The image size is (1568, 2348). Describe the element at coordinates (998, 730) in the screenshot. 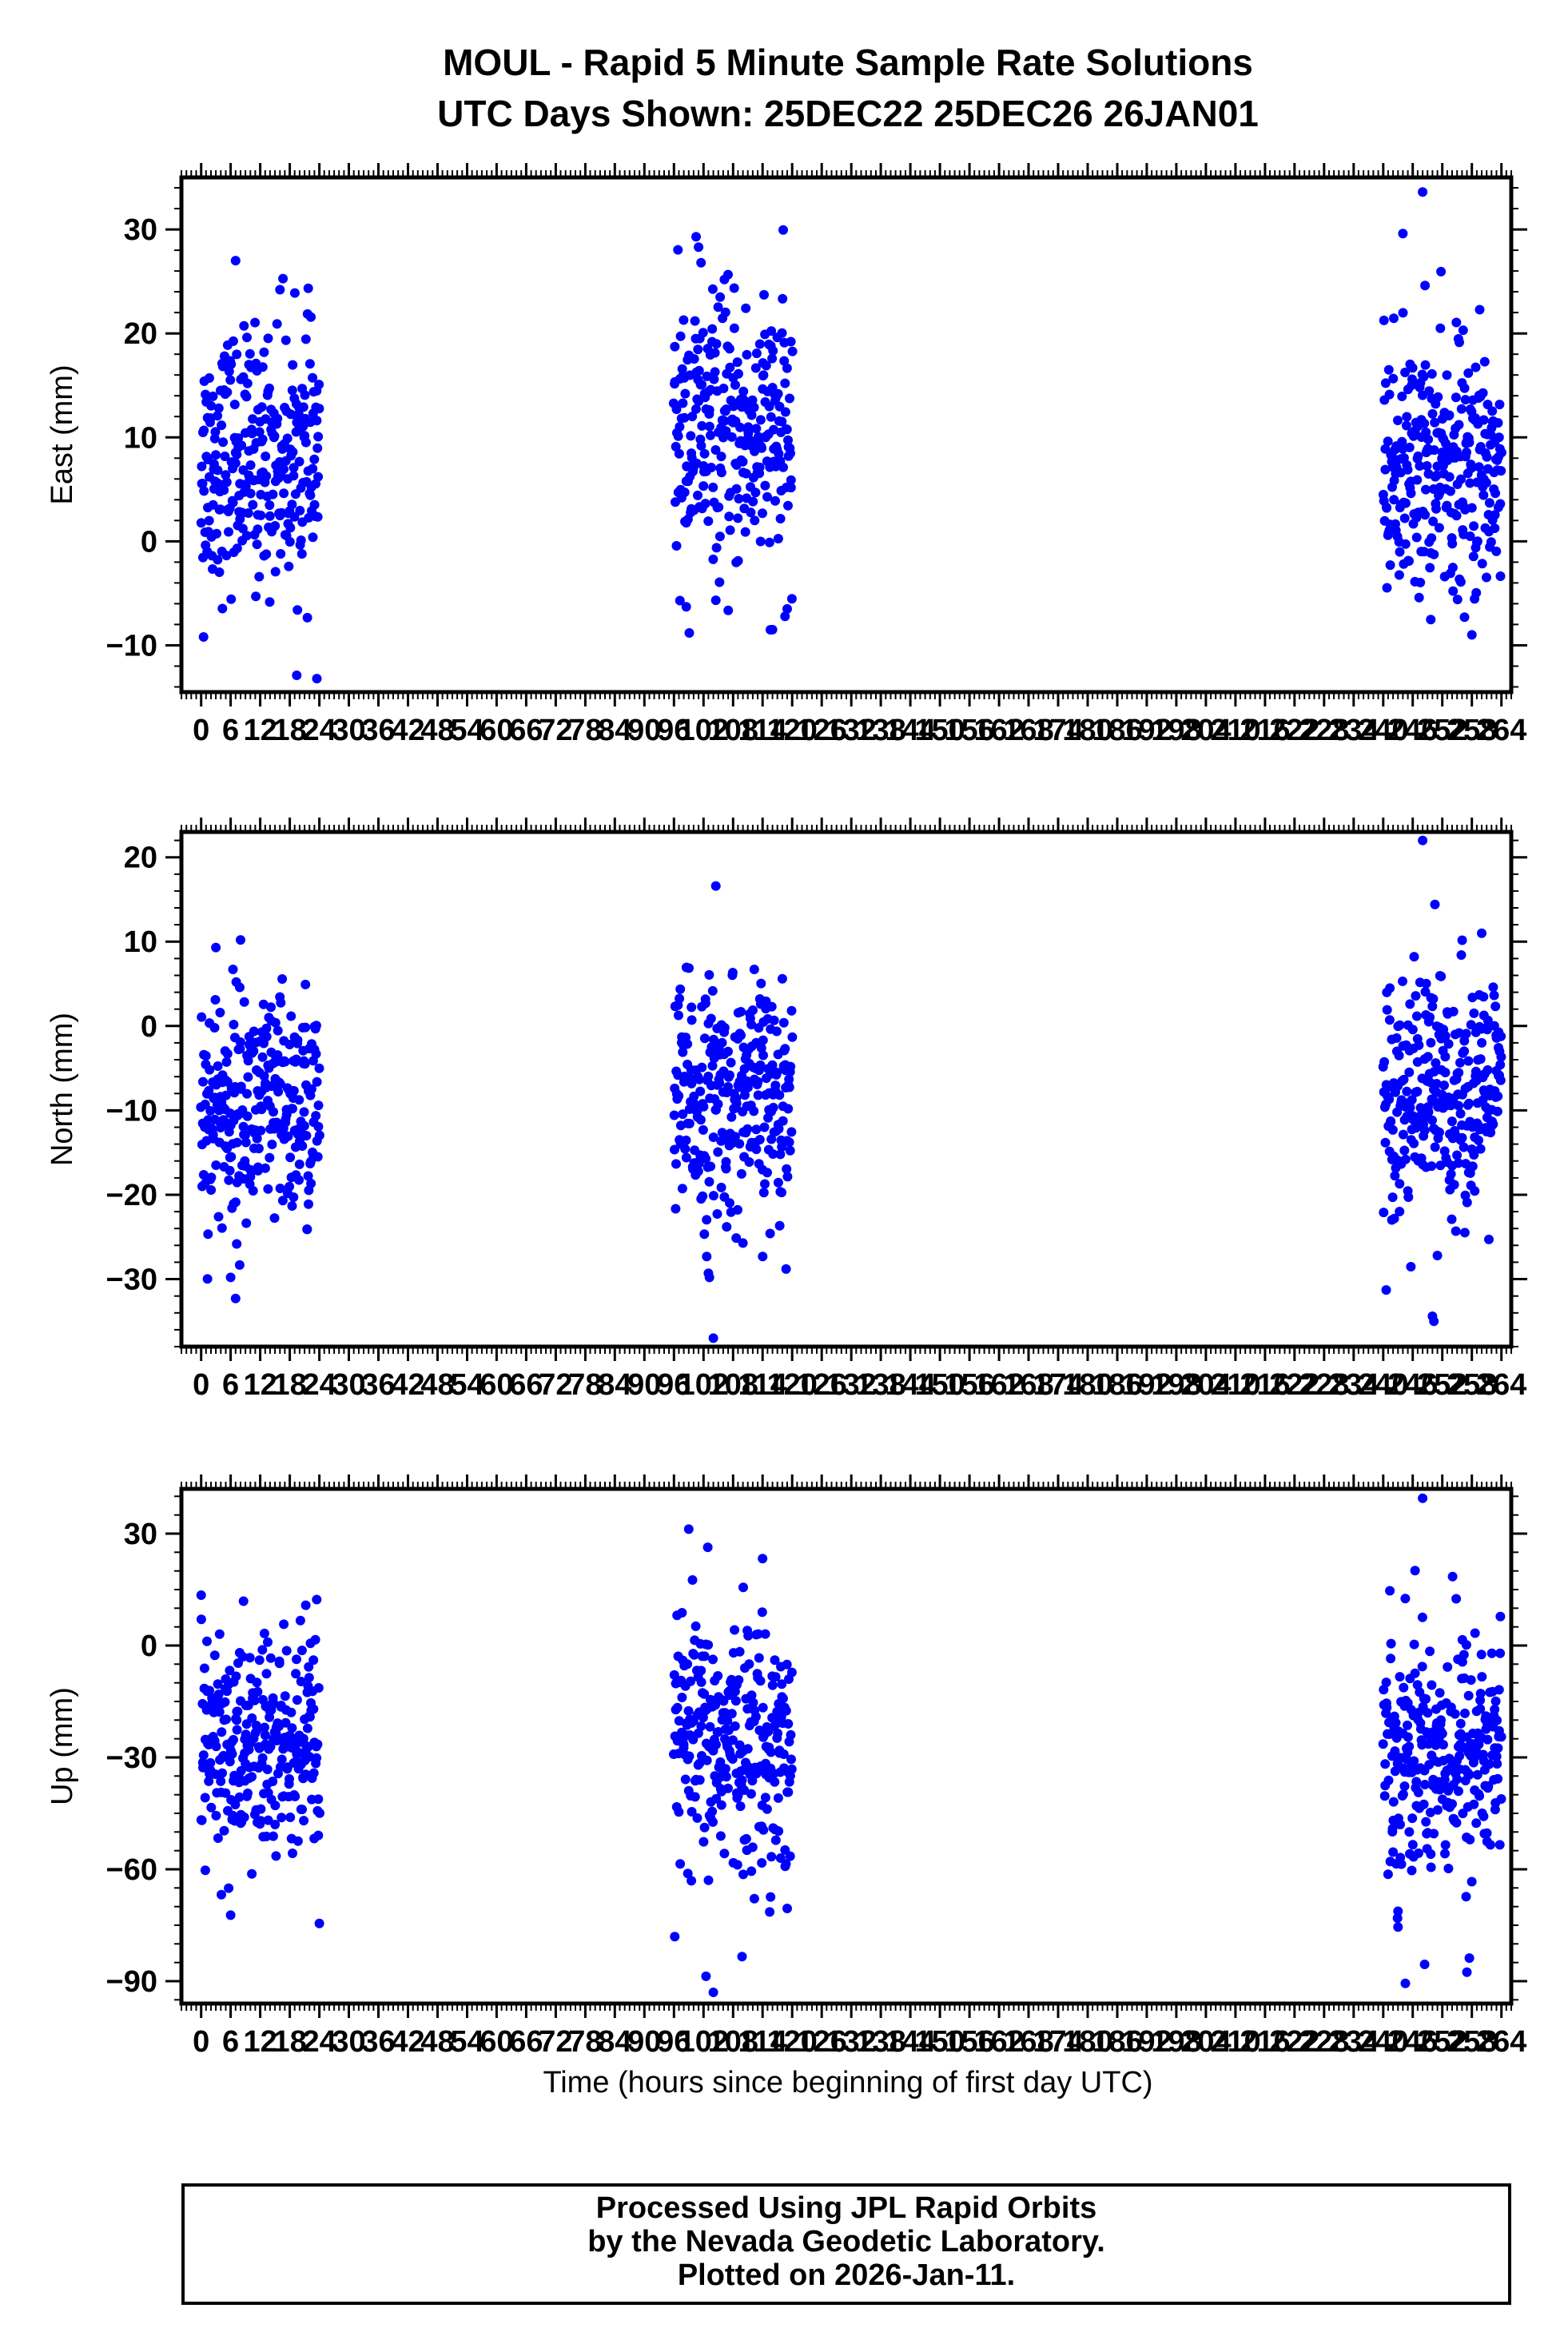

I see `x-tick-label: 162` at that location.